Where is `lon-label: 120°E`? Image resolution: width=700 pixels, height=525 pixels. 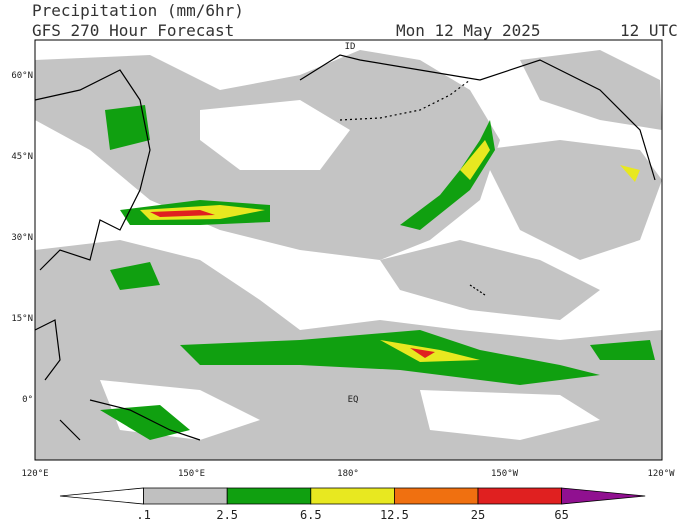
lon-label: 120°E is located at coordinates (34, 474).